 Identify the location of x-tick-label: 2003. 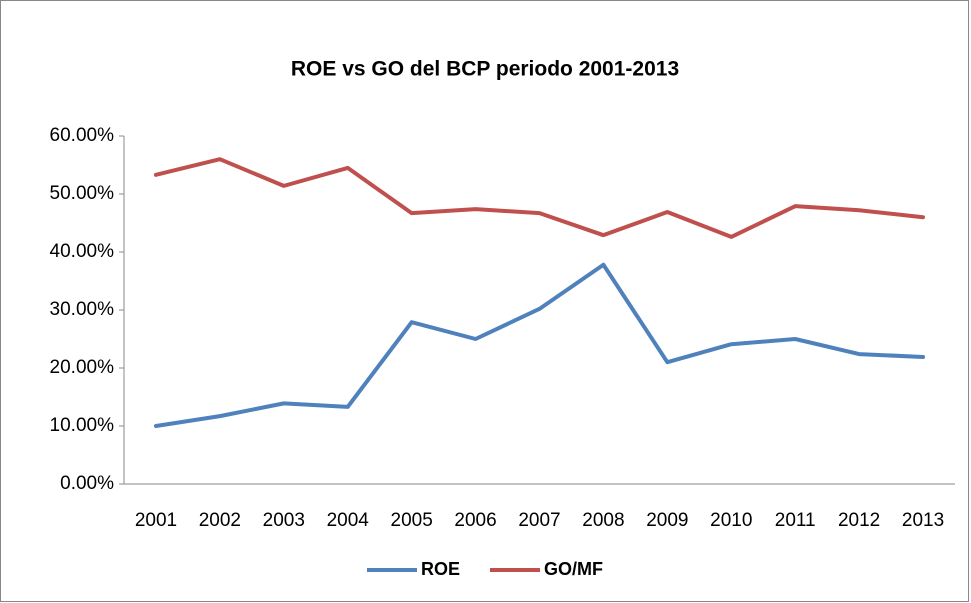
(284, 520).